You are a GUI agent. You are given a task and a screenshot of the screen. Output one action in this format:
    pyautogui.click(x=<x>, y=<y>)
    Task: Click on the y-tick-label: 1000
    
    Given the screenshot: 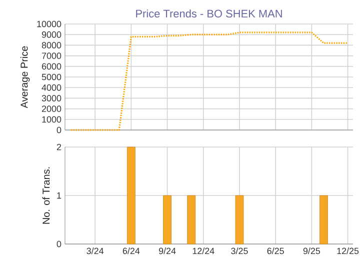 What is the action you would take?
    pyautogui.click(x=52, y=119)
    